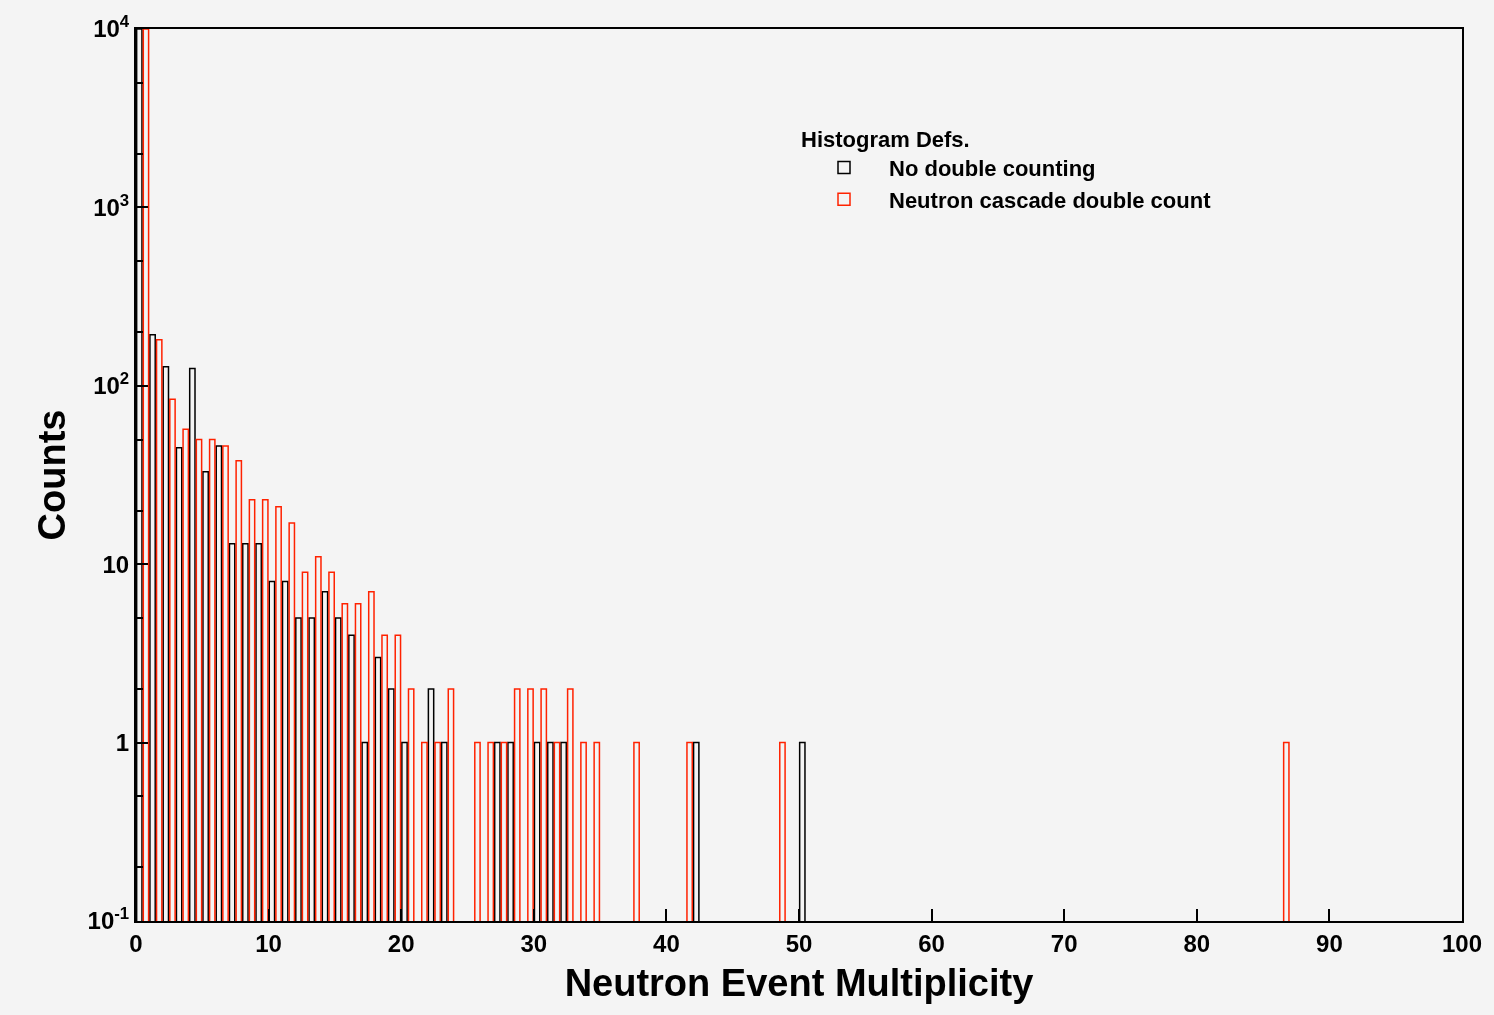 This screenshot has width=1494, height=1015. Describe the element at coordinates (1050, 200) in the screenshot. I see `legend-label: Neutron cascade double count` at that location.